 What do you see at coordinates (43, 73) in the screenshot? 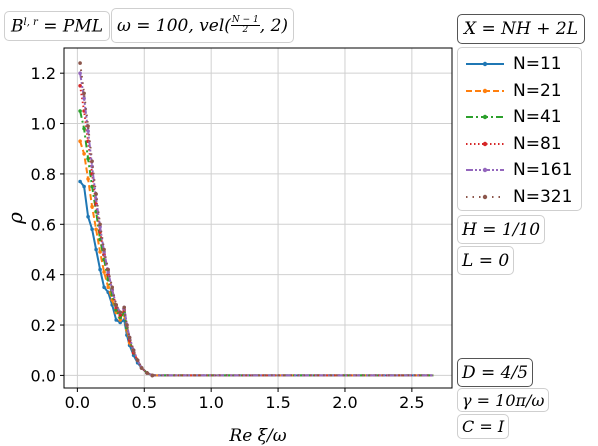
I see `y-tick-label: 1.2` at bounding box center [43, 73].